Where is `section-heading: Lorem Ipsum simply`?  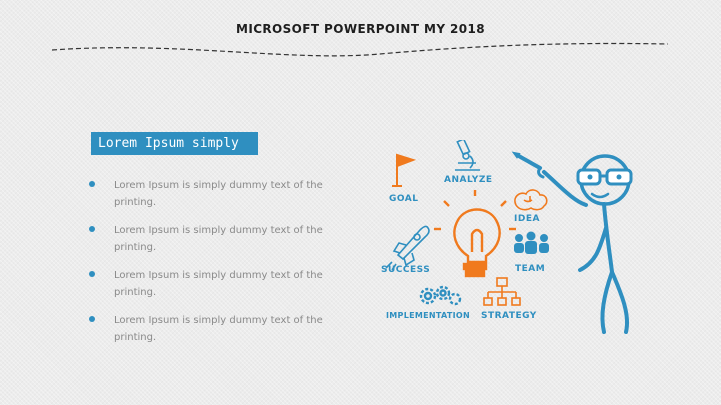
section-heading: Lorem Ipsum simply is located at coordinates (174, 143).